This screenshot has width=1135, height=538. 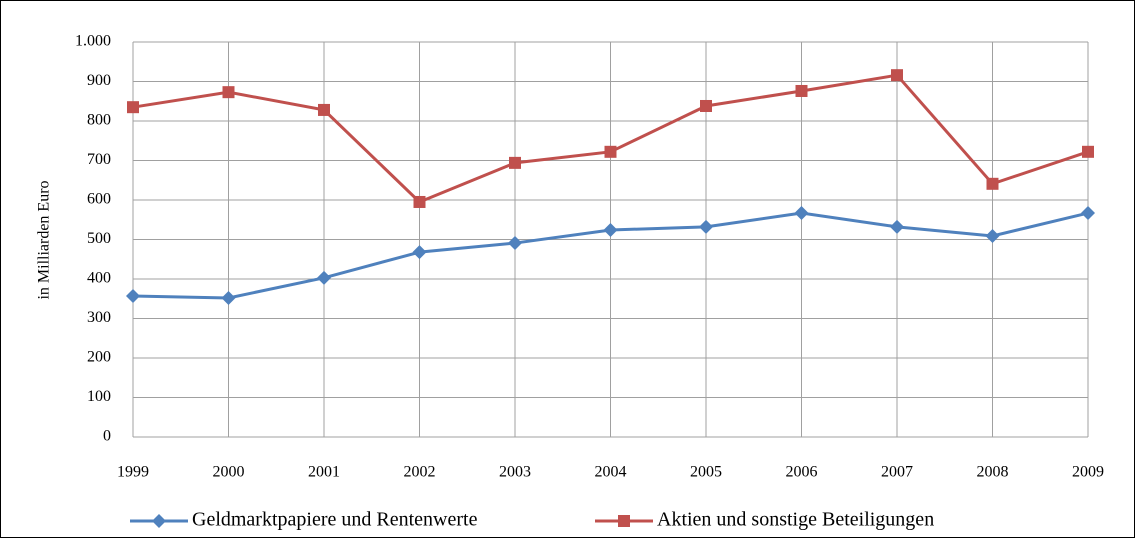 What do you see at coordinates (107, 436) in the screenshot?
I see `y-tick-label: 0` at bounding box center [107, 436].